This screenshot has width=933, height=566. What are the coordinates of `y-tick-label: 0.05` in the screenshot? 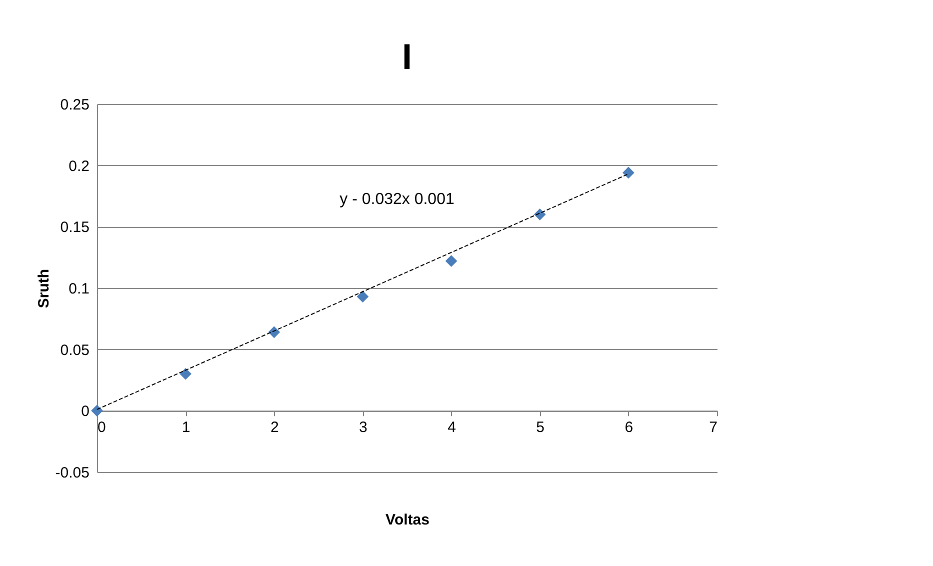 It's located at (75, 350).